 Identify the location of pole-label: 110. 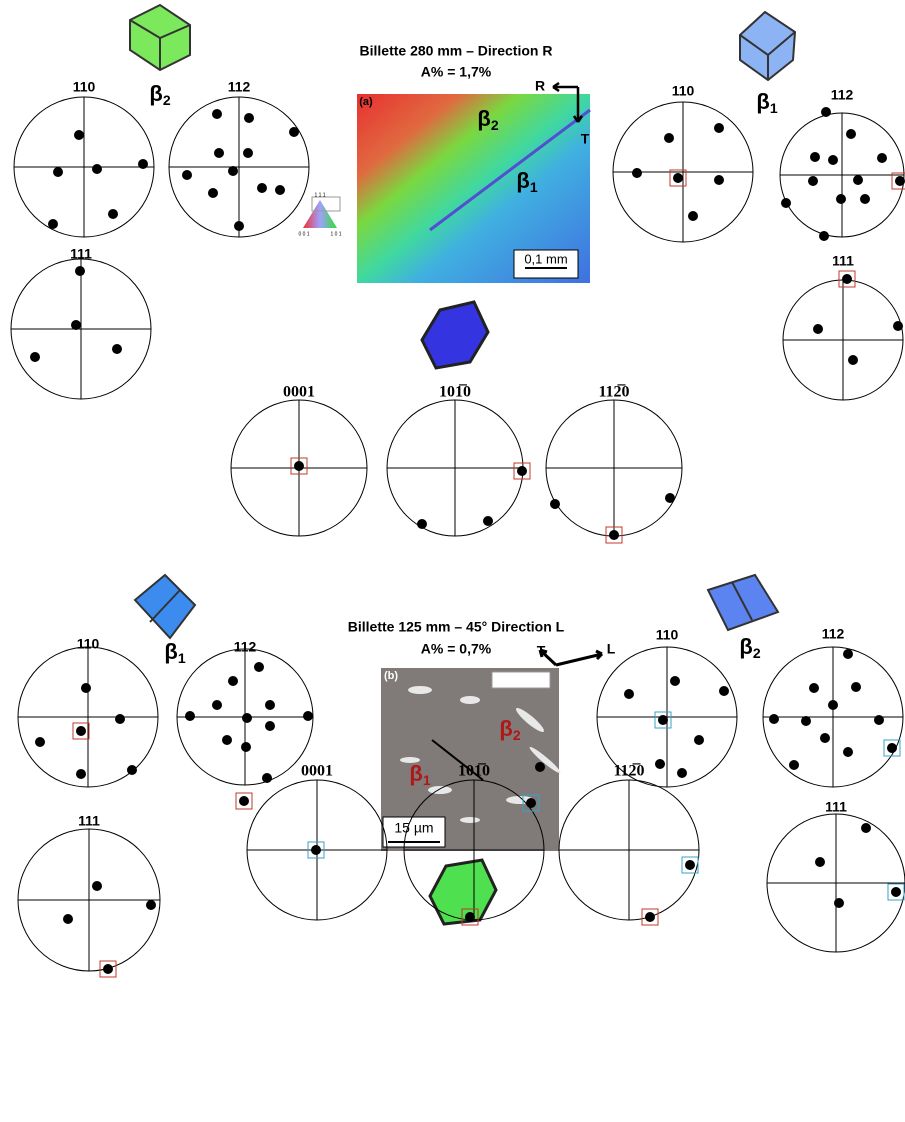
(88, 644).